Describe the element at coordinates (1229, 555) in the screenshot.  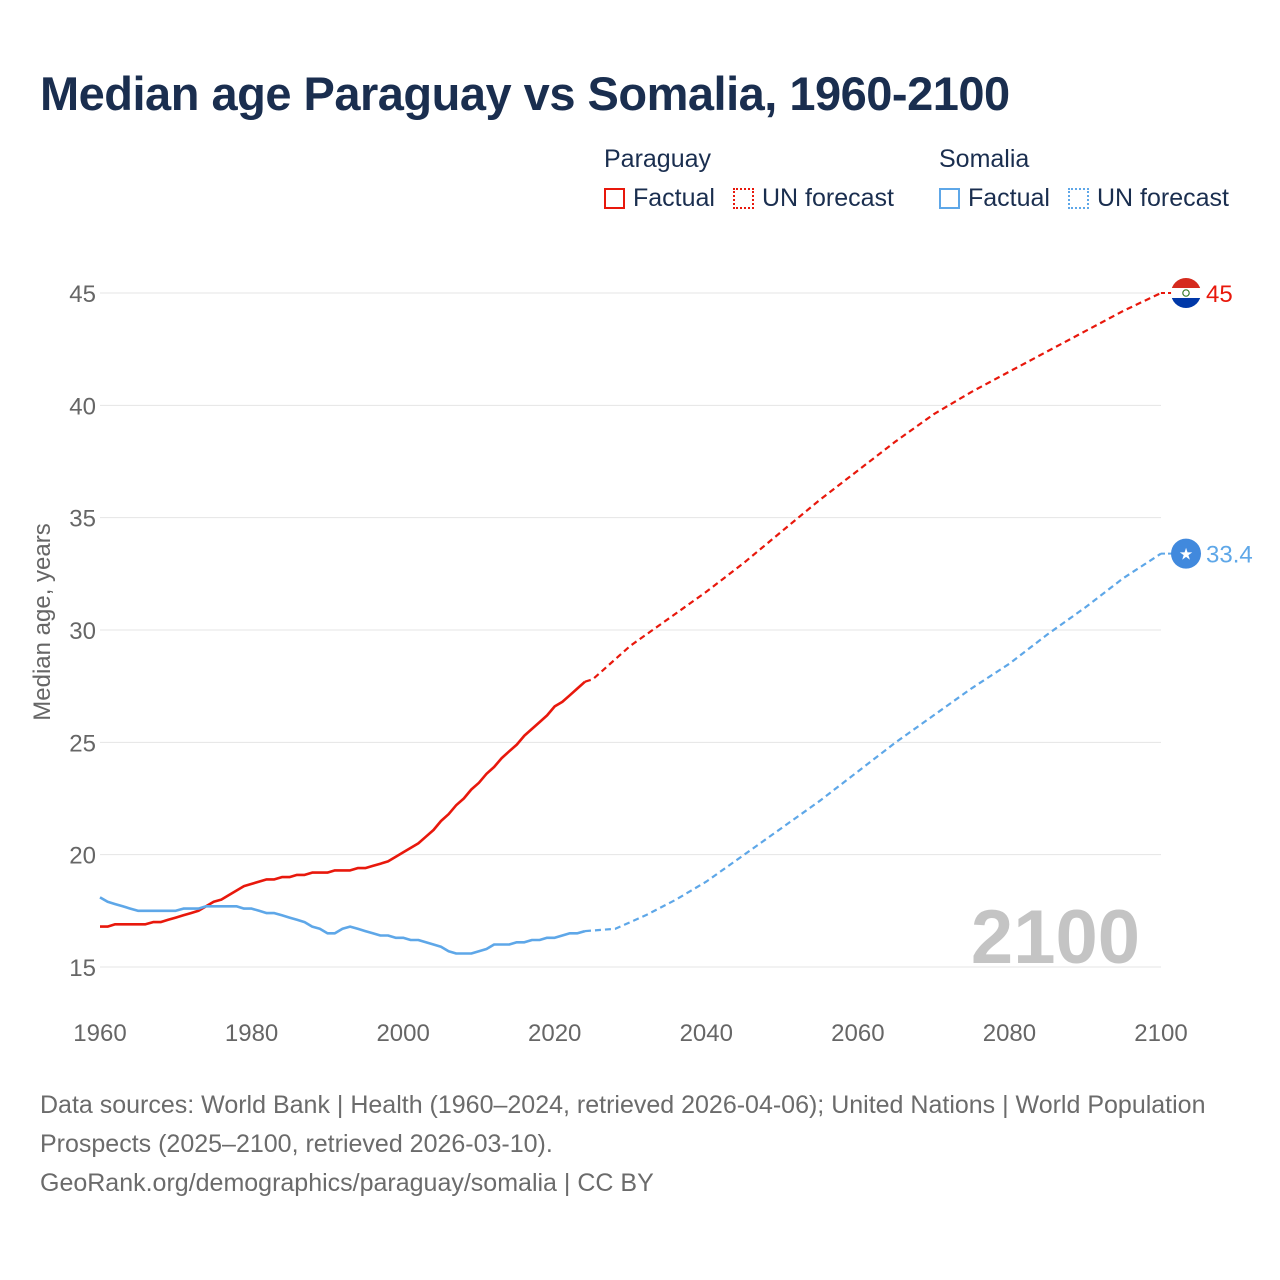
I see `somalia-end-label: 33.4` at that location.